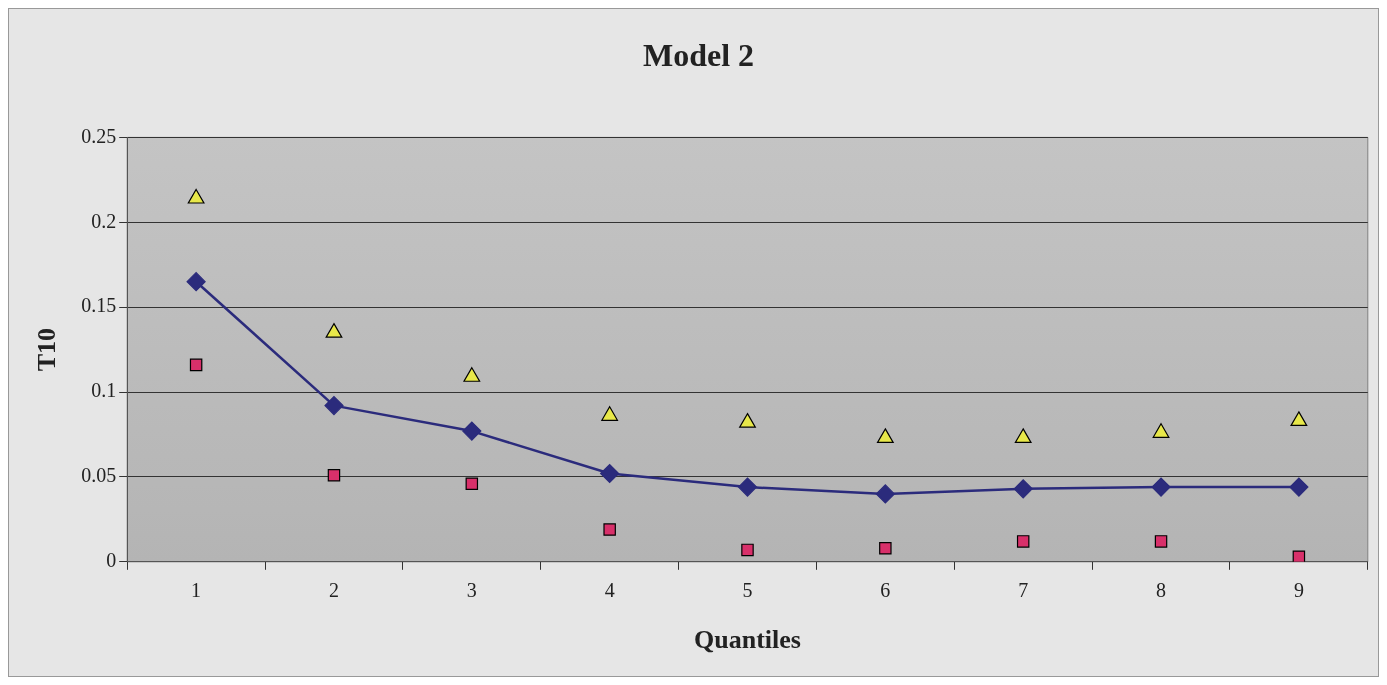 Image resolution: width=1387 pixels, height=685 pixels. What do you see at coordinates (47, 349) in the screenshot?
I see `y-axis-title: T10` at bounding box center [47, 349].